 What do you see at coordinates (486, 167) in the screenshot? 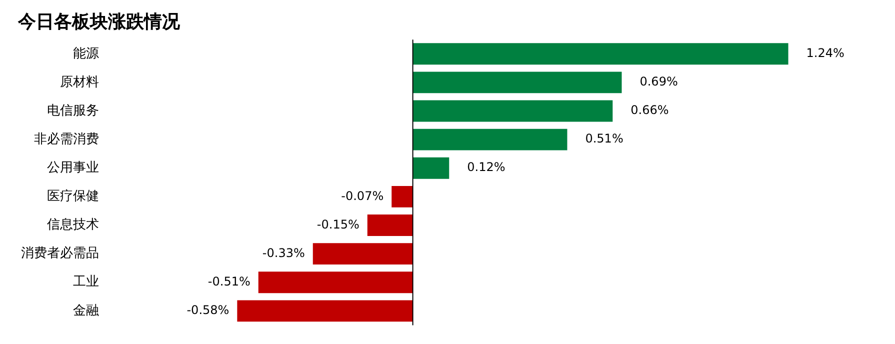
I see `data-label: 0.12%` at bounding box center [486, 167].